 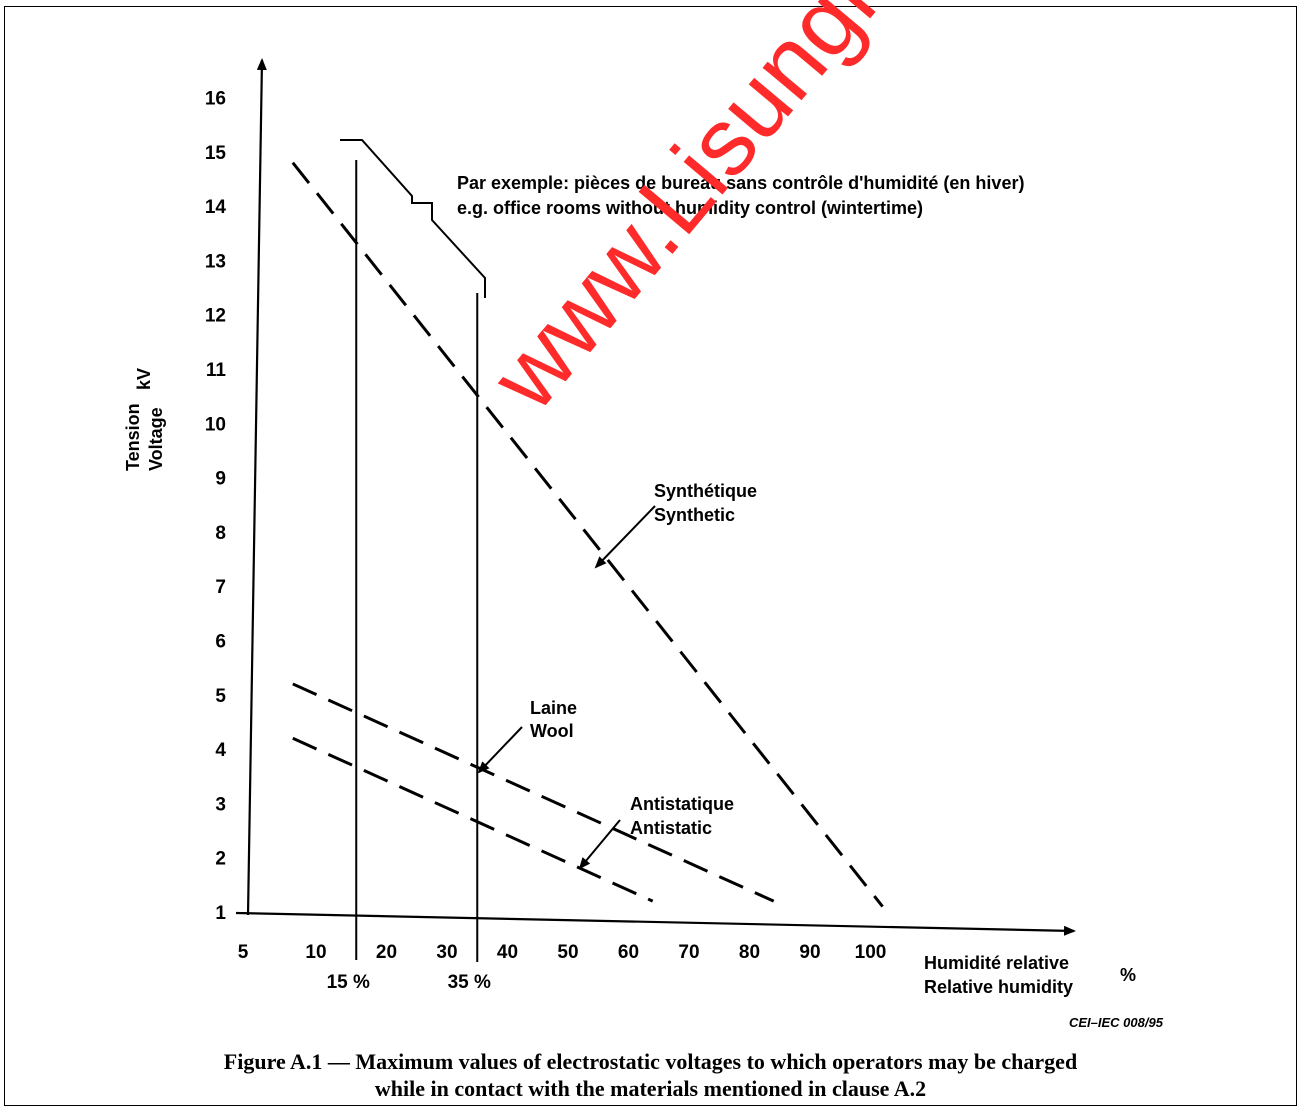 I want to click on x-tick-90: 90, so click(x=809, y=952).